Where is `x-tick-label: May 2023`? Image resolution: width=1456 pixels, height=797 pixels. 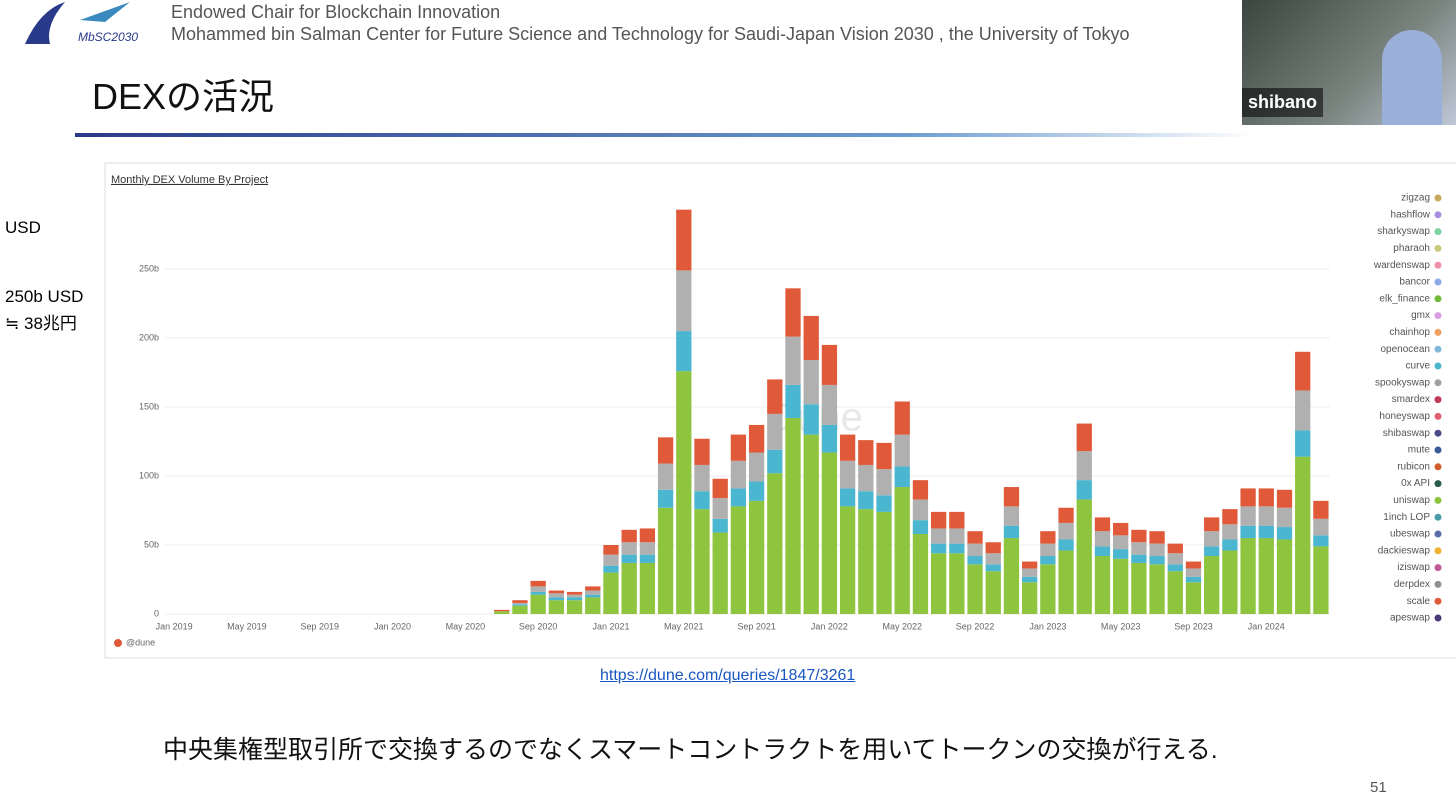 x-tick-label: May 2023 is located at coordinates (1121, 626).